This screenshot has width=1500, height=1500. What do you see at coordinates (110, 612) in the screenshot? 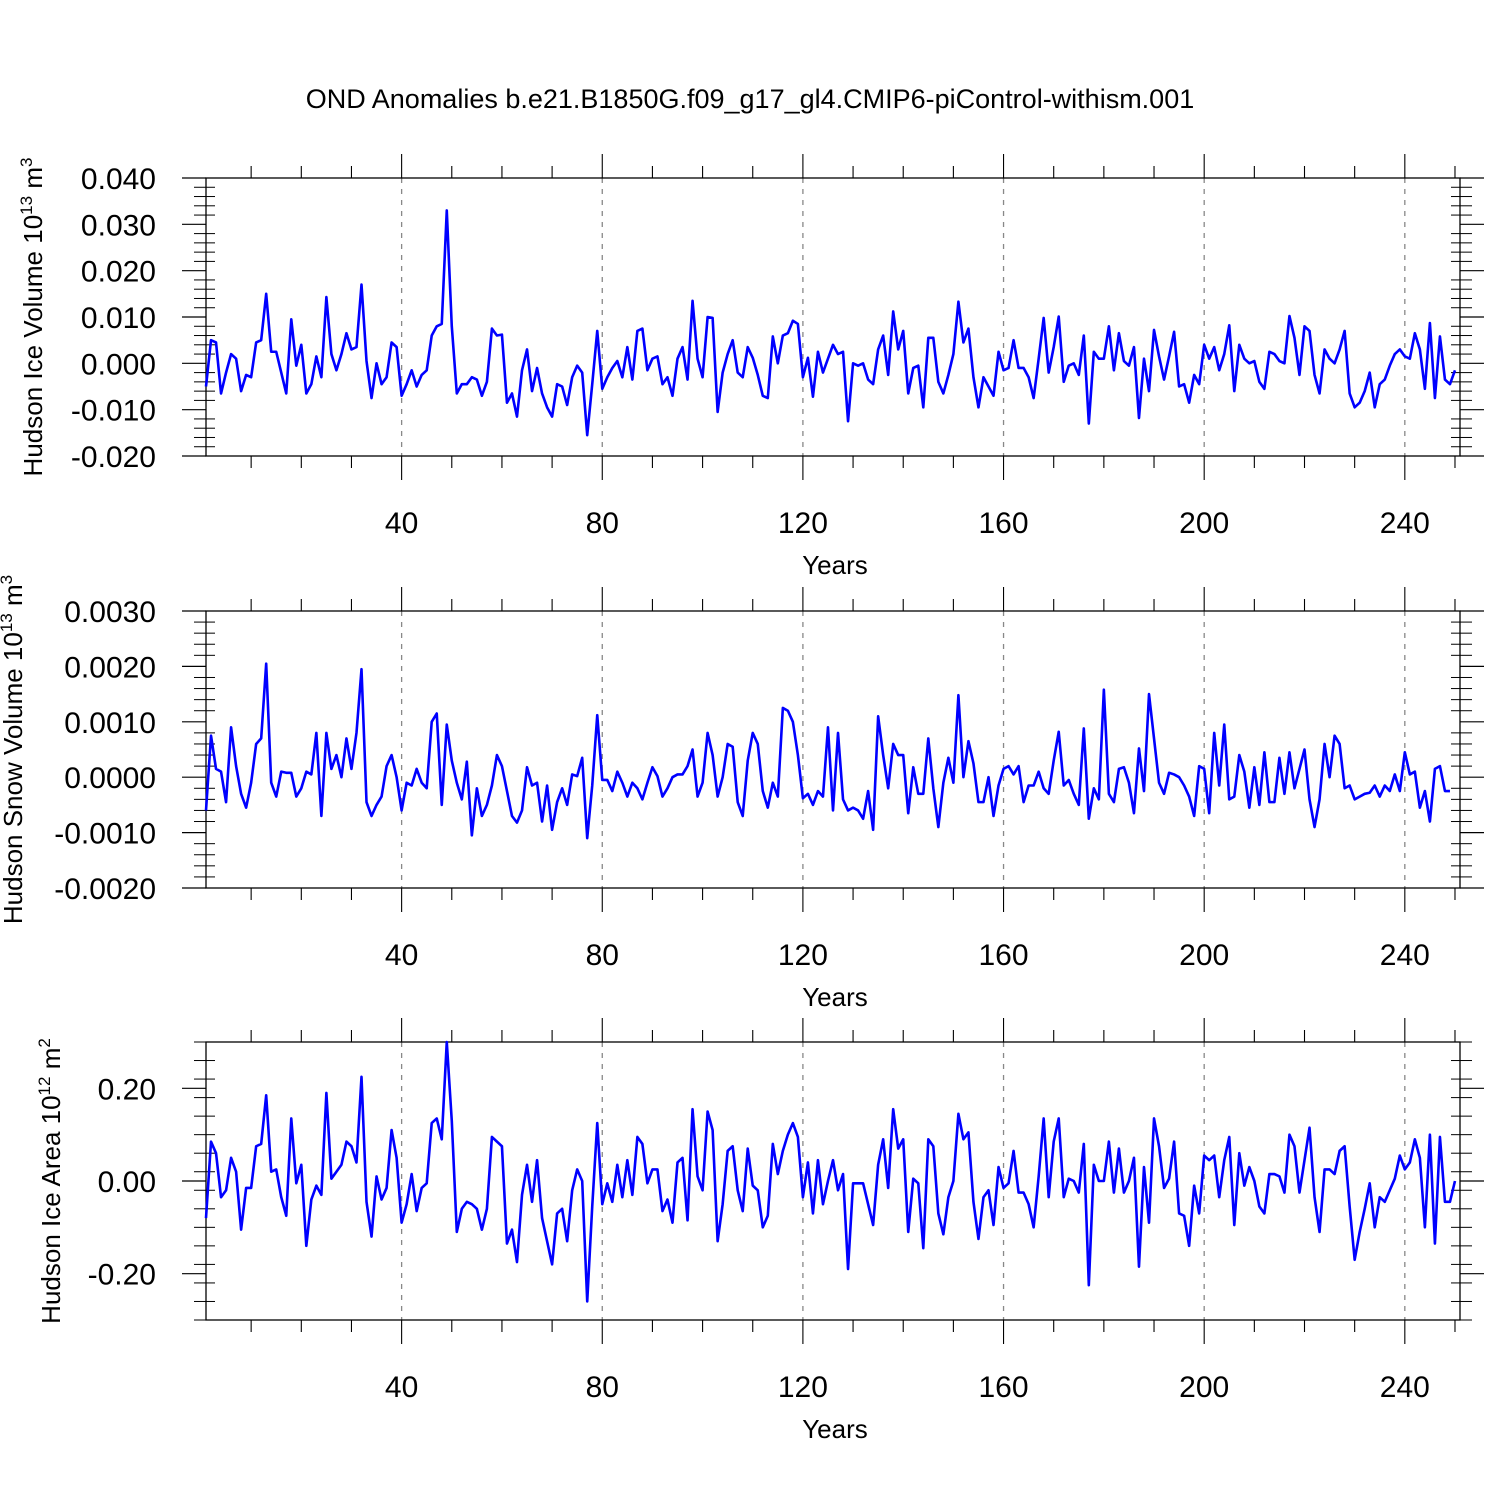
I see `y-tick-label: 0.0030` at bounding box center [110, 612].